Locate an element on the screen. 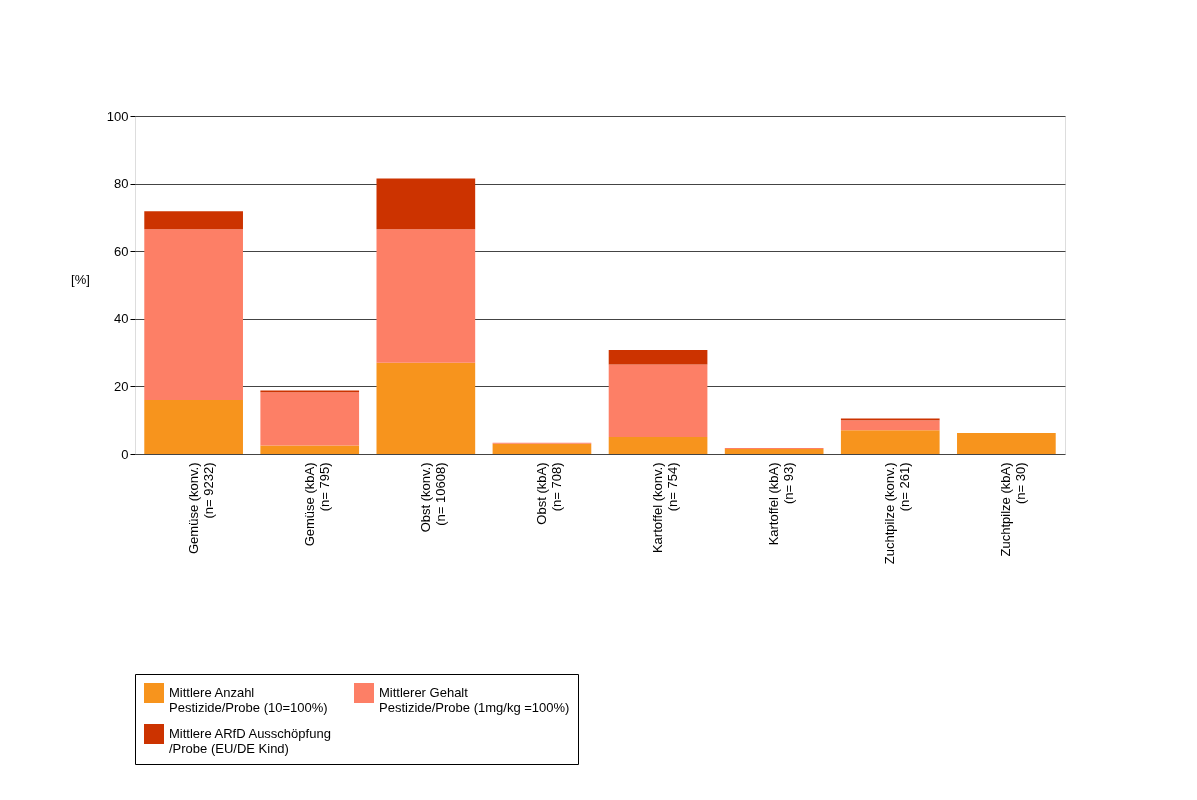  y-tick-label: 100 is located at coordinates (117, 116).